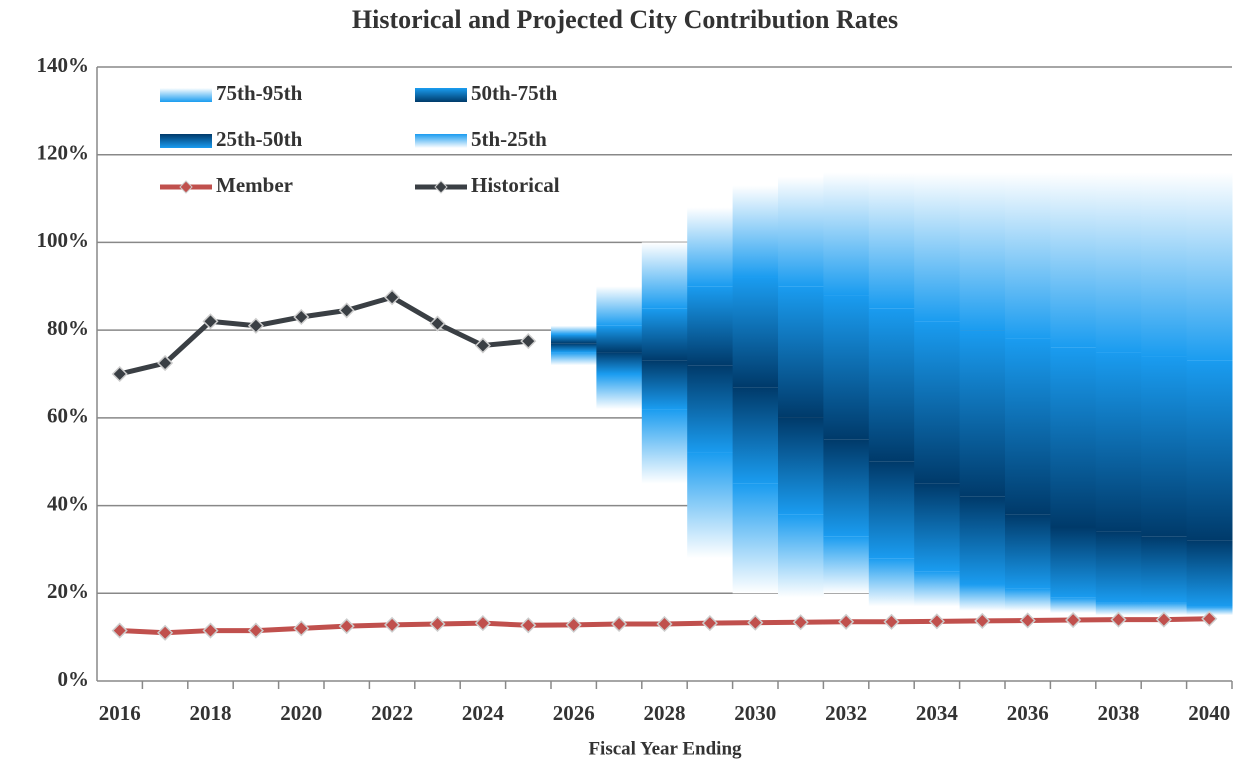  What do you see at coordinates (211, 713) in the screenshot?
I see `x-tick-label: 2018` at bounding box center [211, 713].